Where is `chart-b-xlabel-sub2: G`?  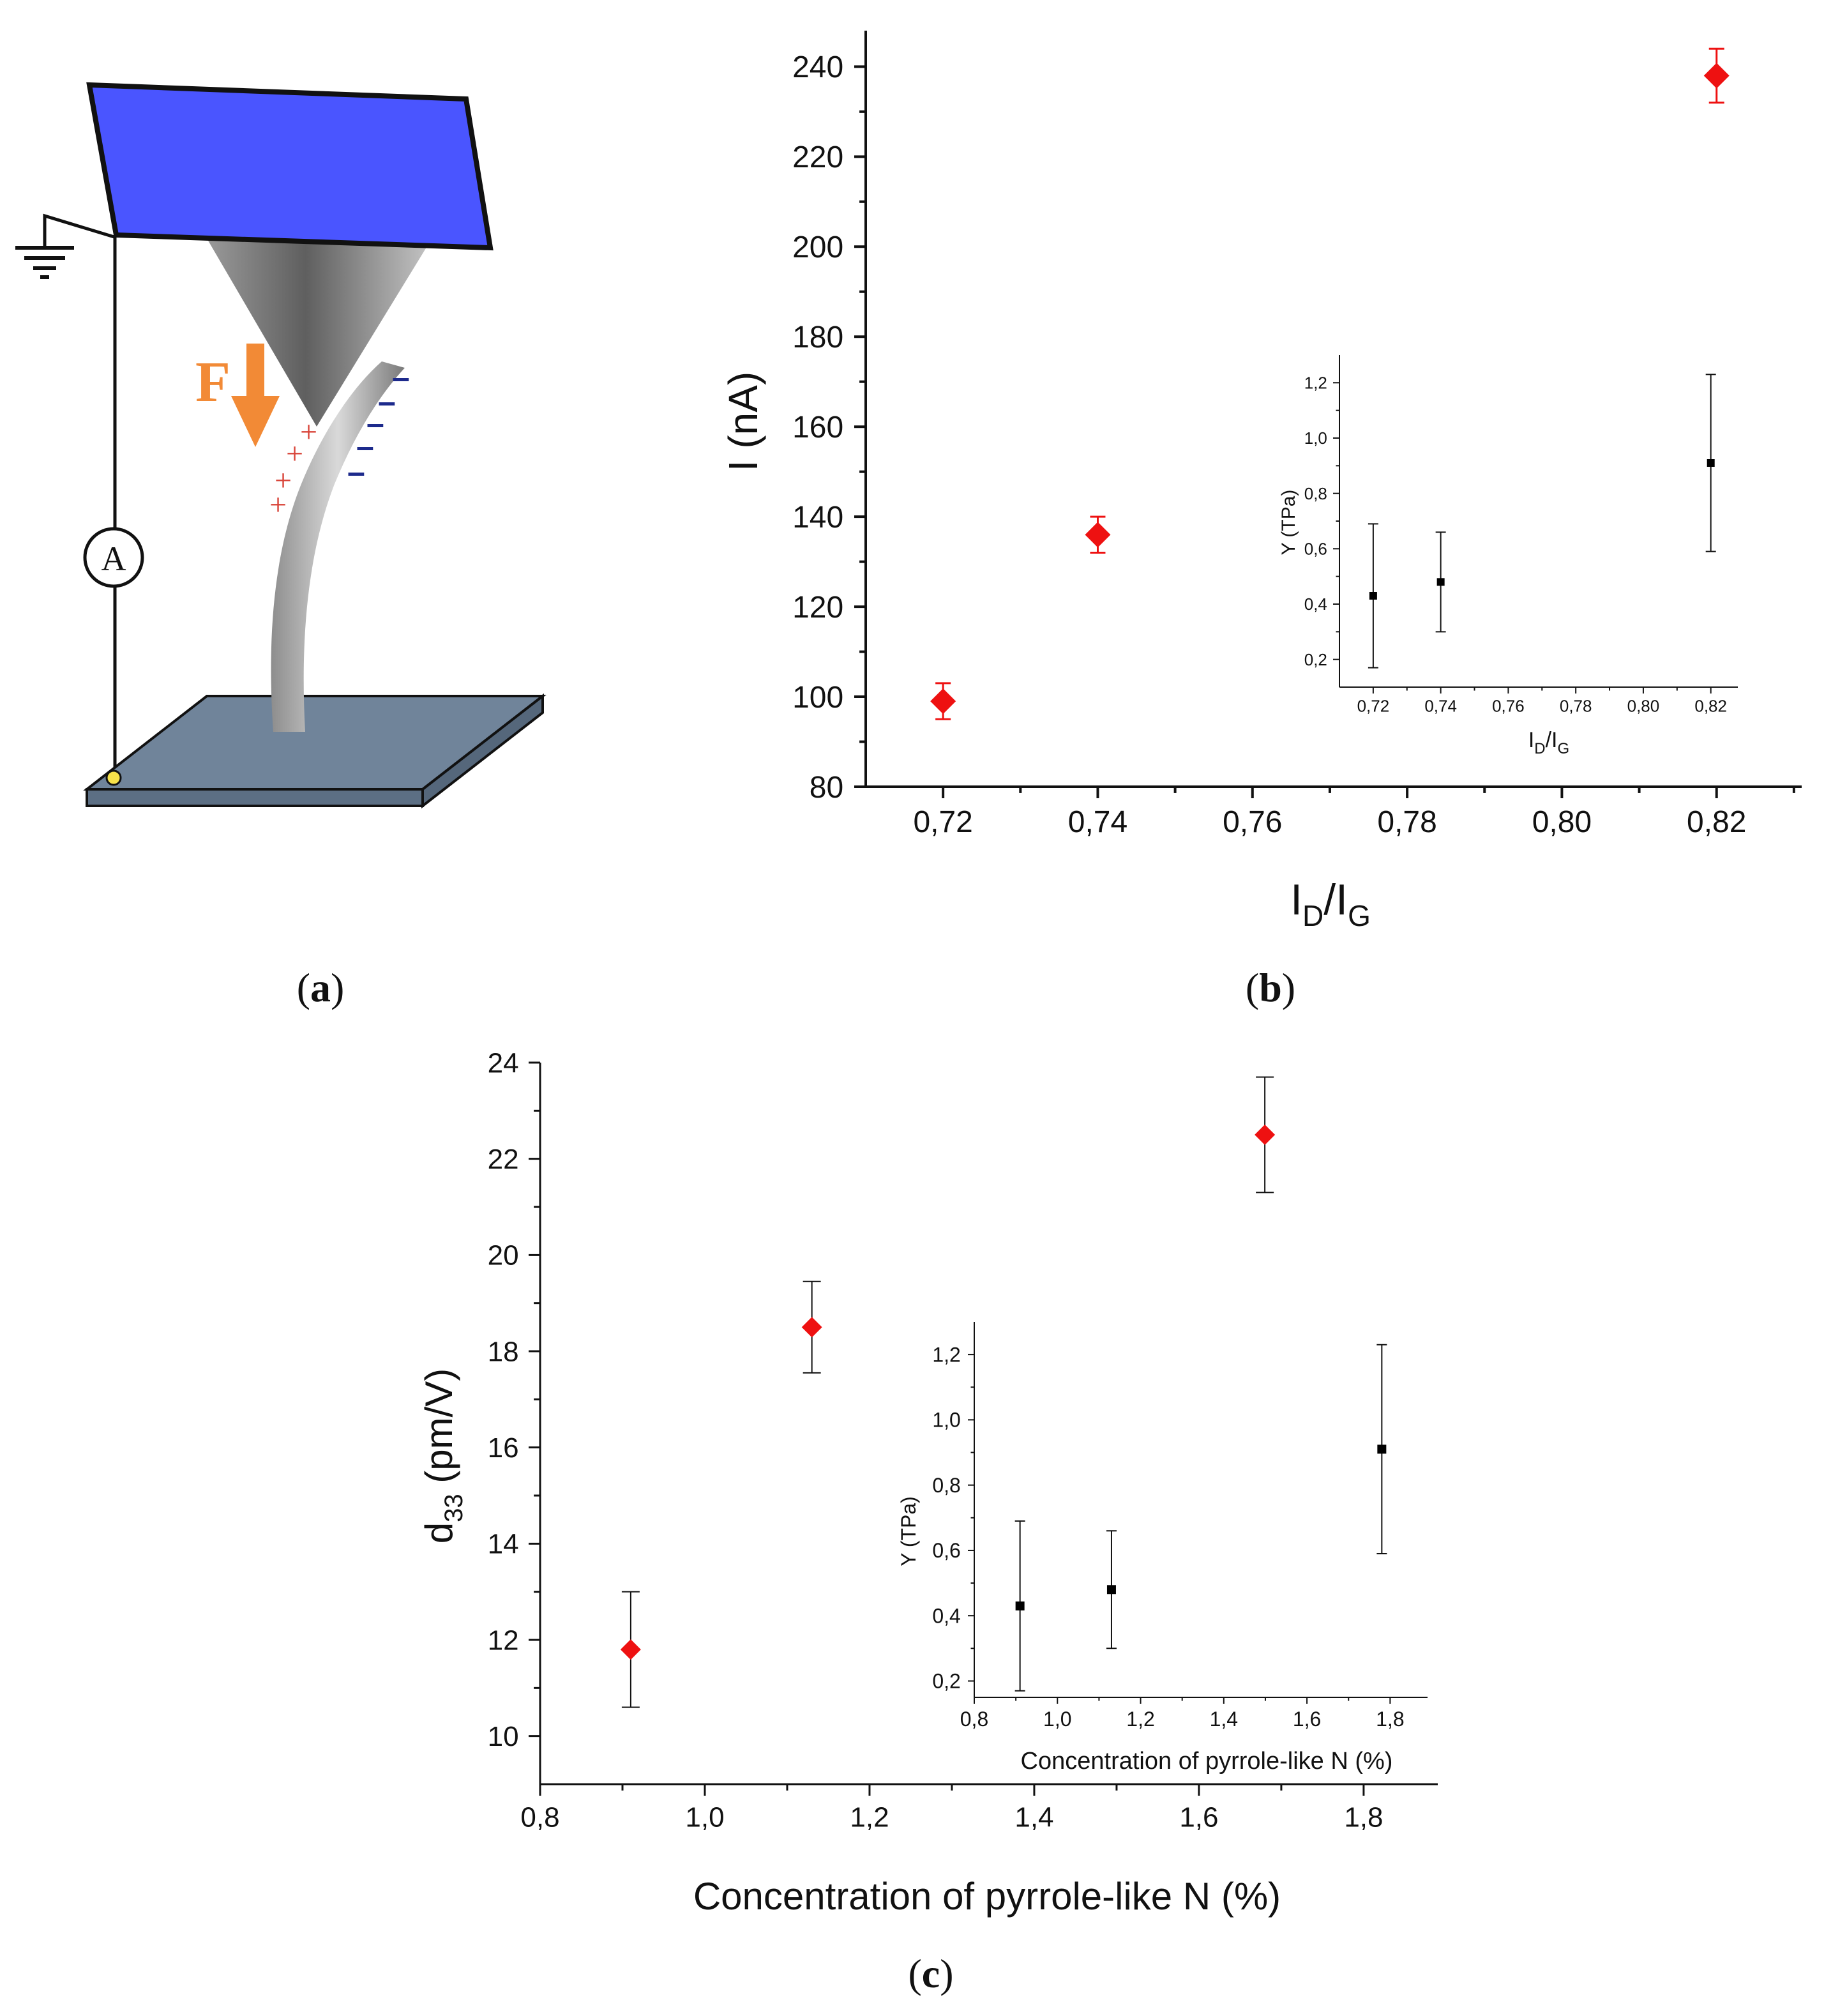
chart-b-xlabel-sub2: G is located at coordinates (1360, 915).